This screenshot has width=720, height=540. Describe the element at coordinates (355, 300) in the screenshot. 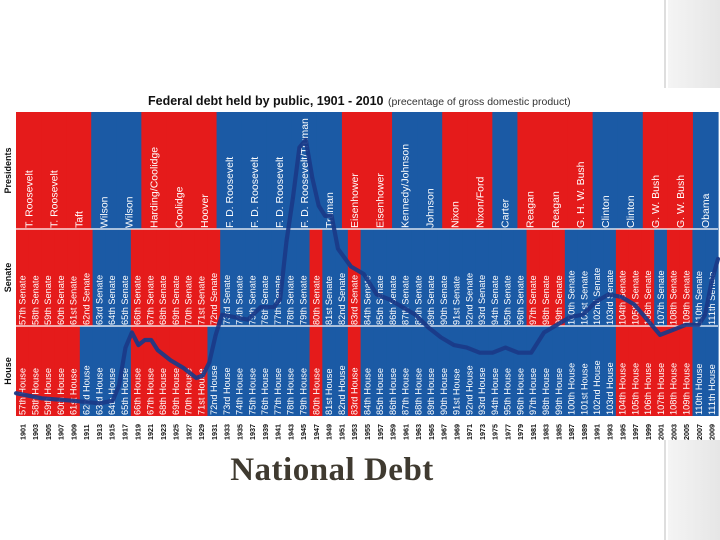

I see `senate-label: 83rd Senate` at that location.